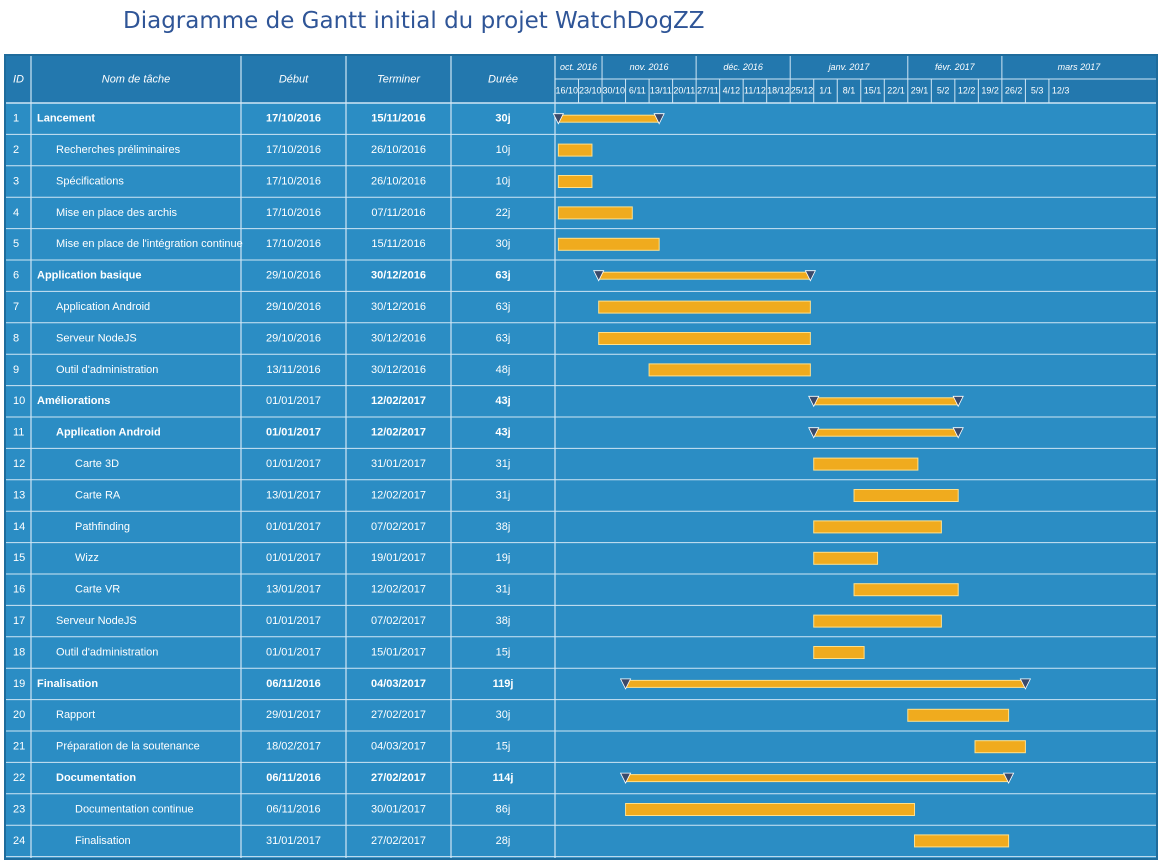 The image size is (1164, 865). Describe the element at coordinates (19, 841) in the screenshot. I see `task-id: 24` at that location.